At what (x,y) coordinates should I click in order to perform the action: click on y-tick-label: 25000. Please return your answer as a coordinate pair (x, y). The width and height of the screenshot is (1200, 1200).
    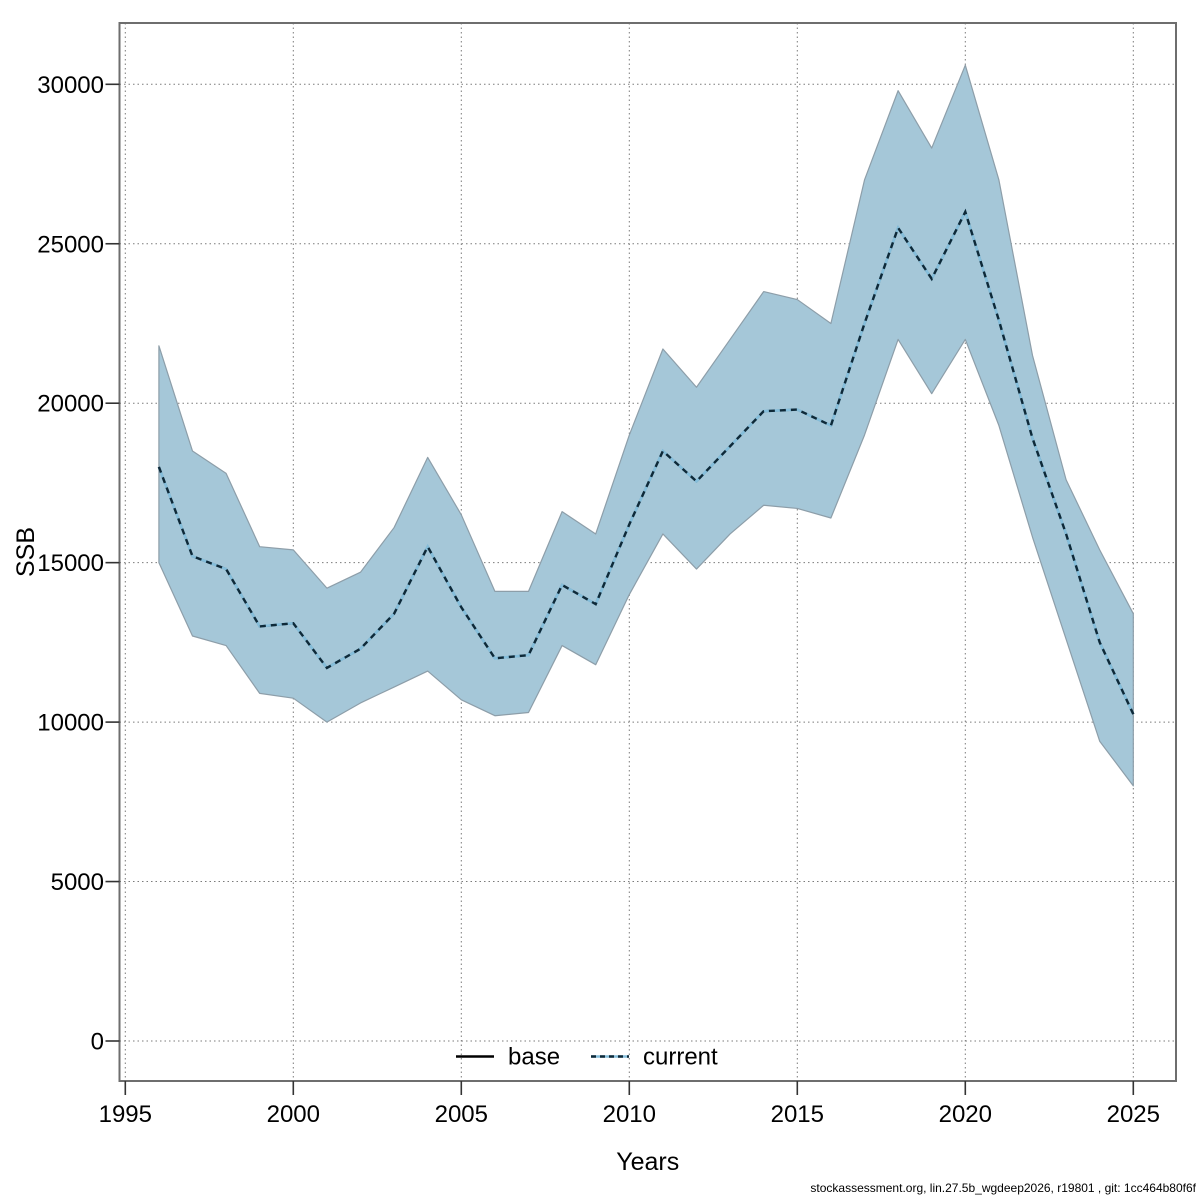
    Looking at the image, I should click on (70, 244).